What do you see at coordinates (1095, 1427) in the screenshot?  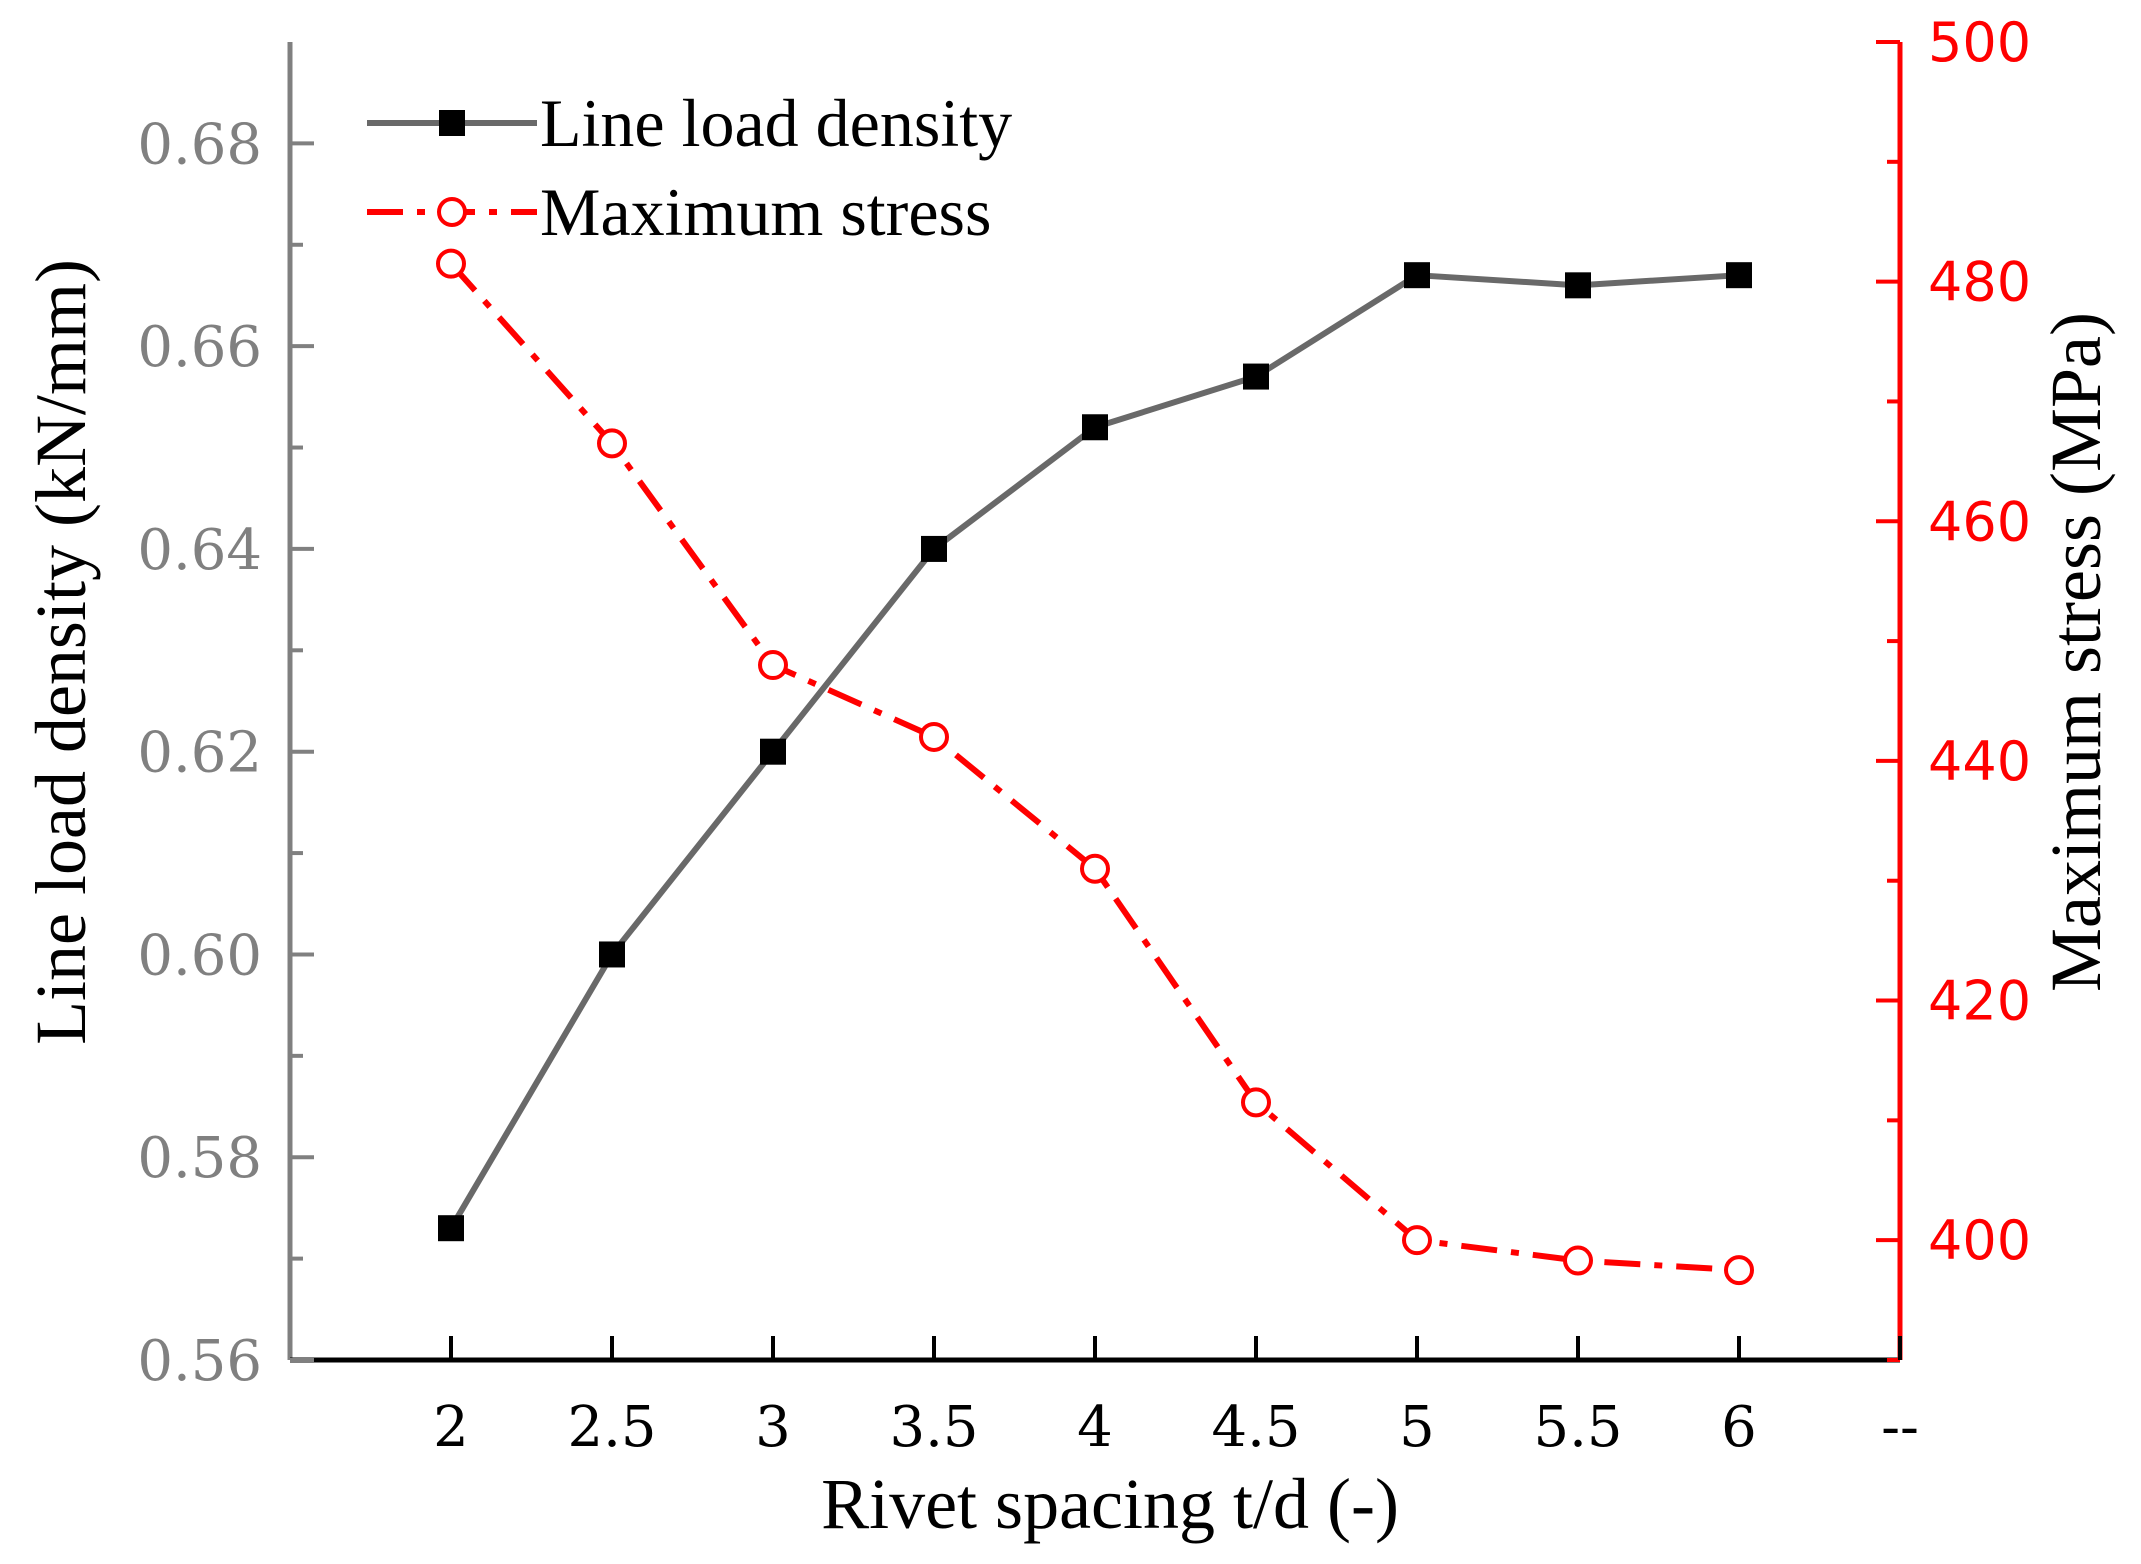 I see `x-tick-label: 4` at bounding box center [1095, 1427].